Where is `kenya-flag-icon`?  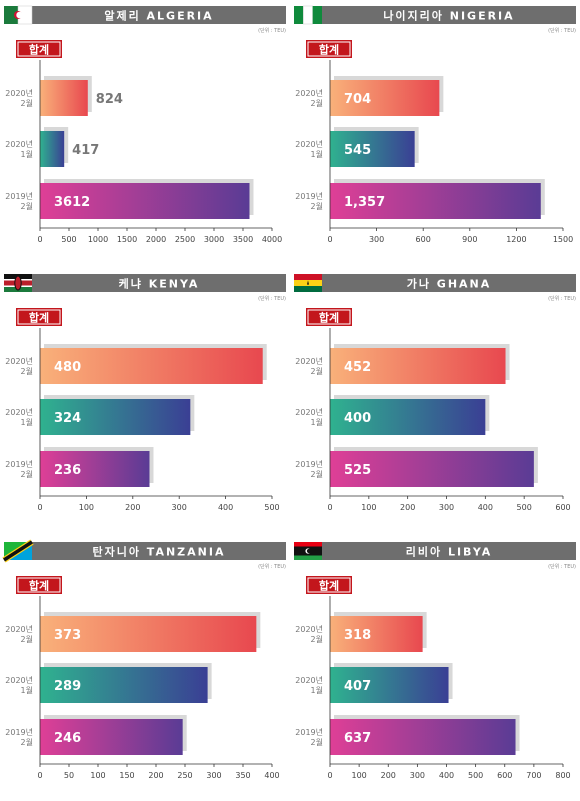 kenya-flag-icon is located at coordinates (18, 283).